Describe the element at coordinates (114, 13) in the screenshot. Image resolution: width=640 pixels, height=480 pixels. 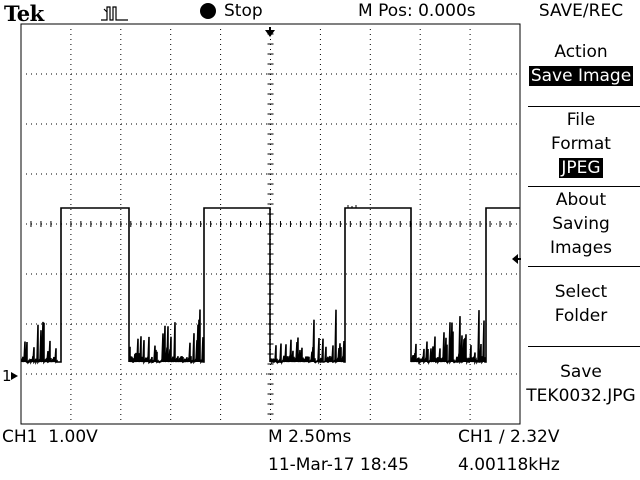
I see `pulse-trigger-icon` at that location.